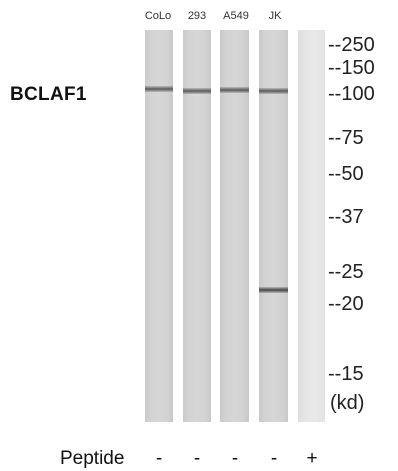  I want to click on lane-label-293: 293, so click(197, 16).